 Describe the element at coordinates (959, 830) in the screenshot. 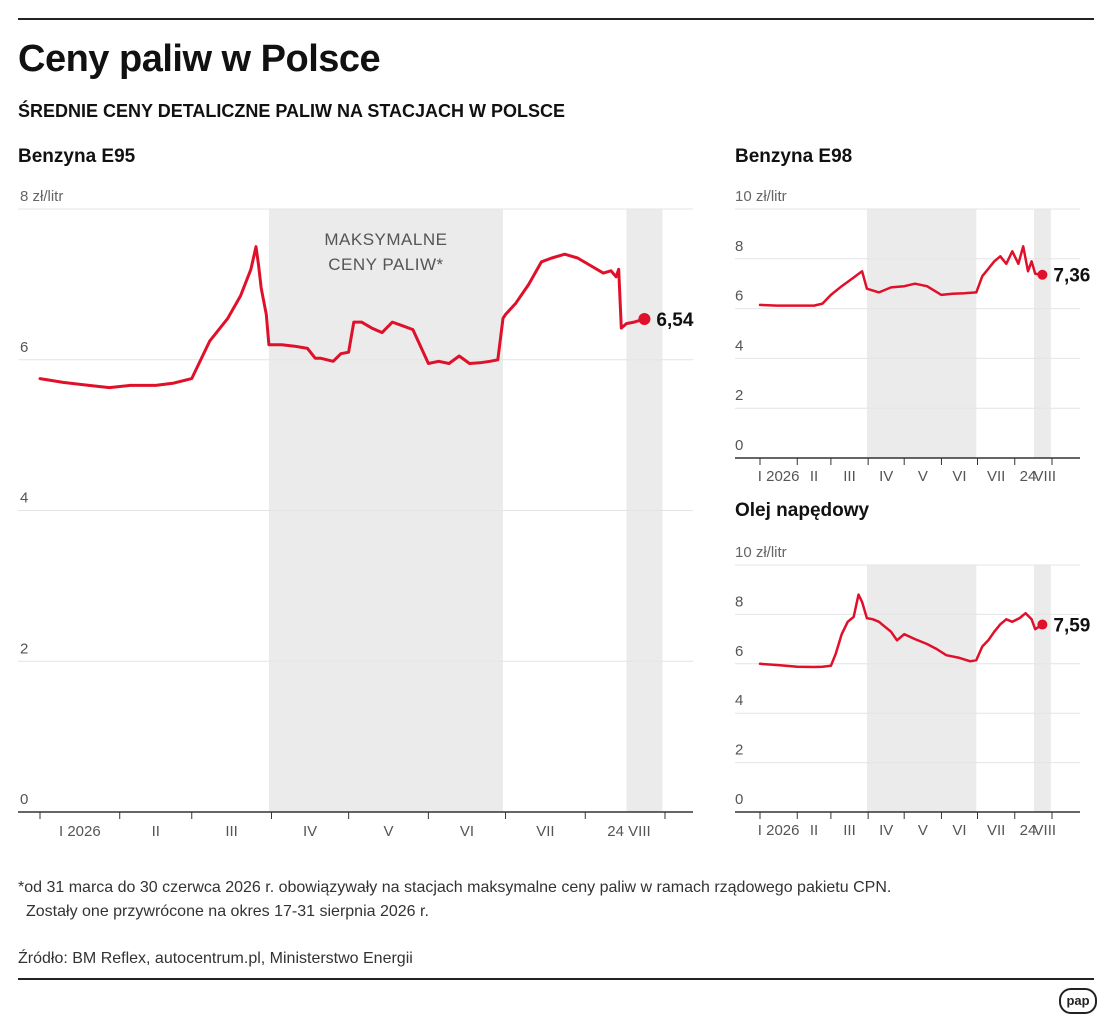

I see `x-tick-label-on: VI` at that location.